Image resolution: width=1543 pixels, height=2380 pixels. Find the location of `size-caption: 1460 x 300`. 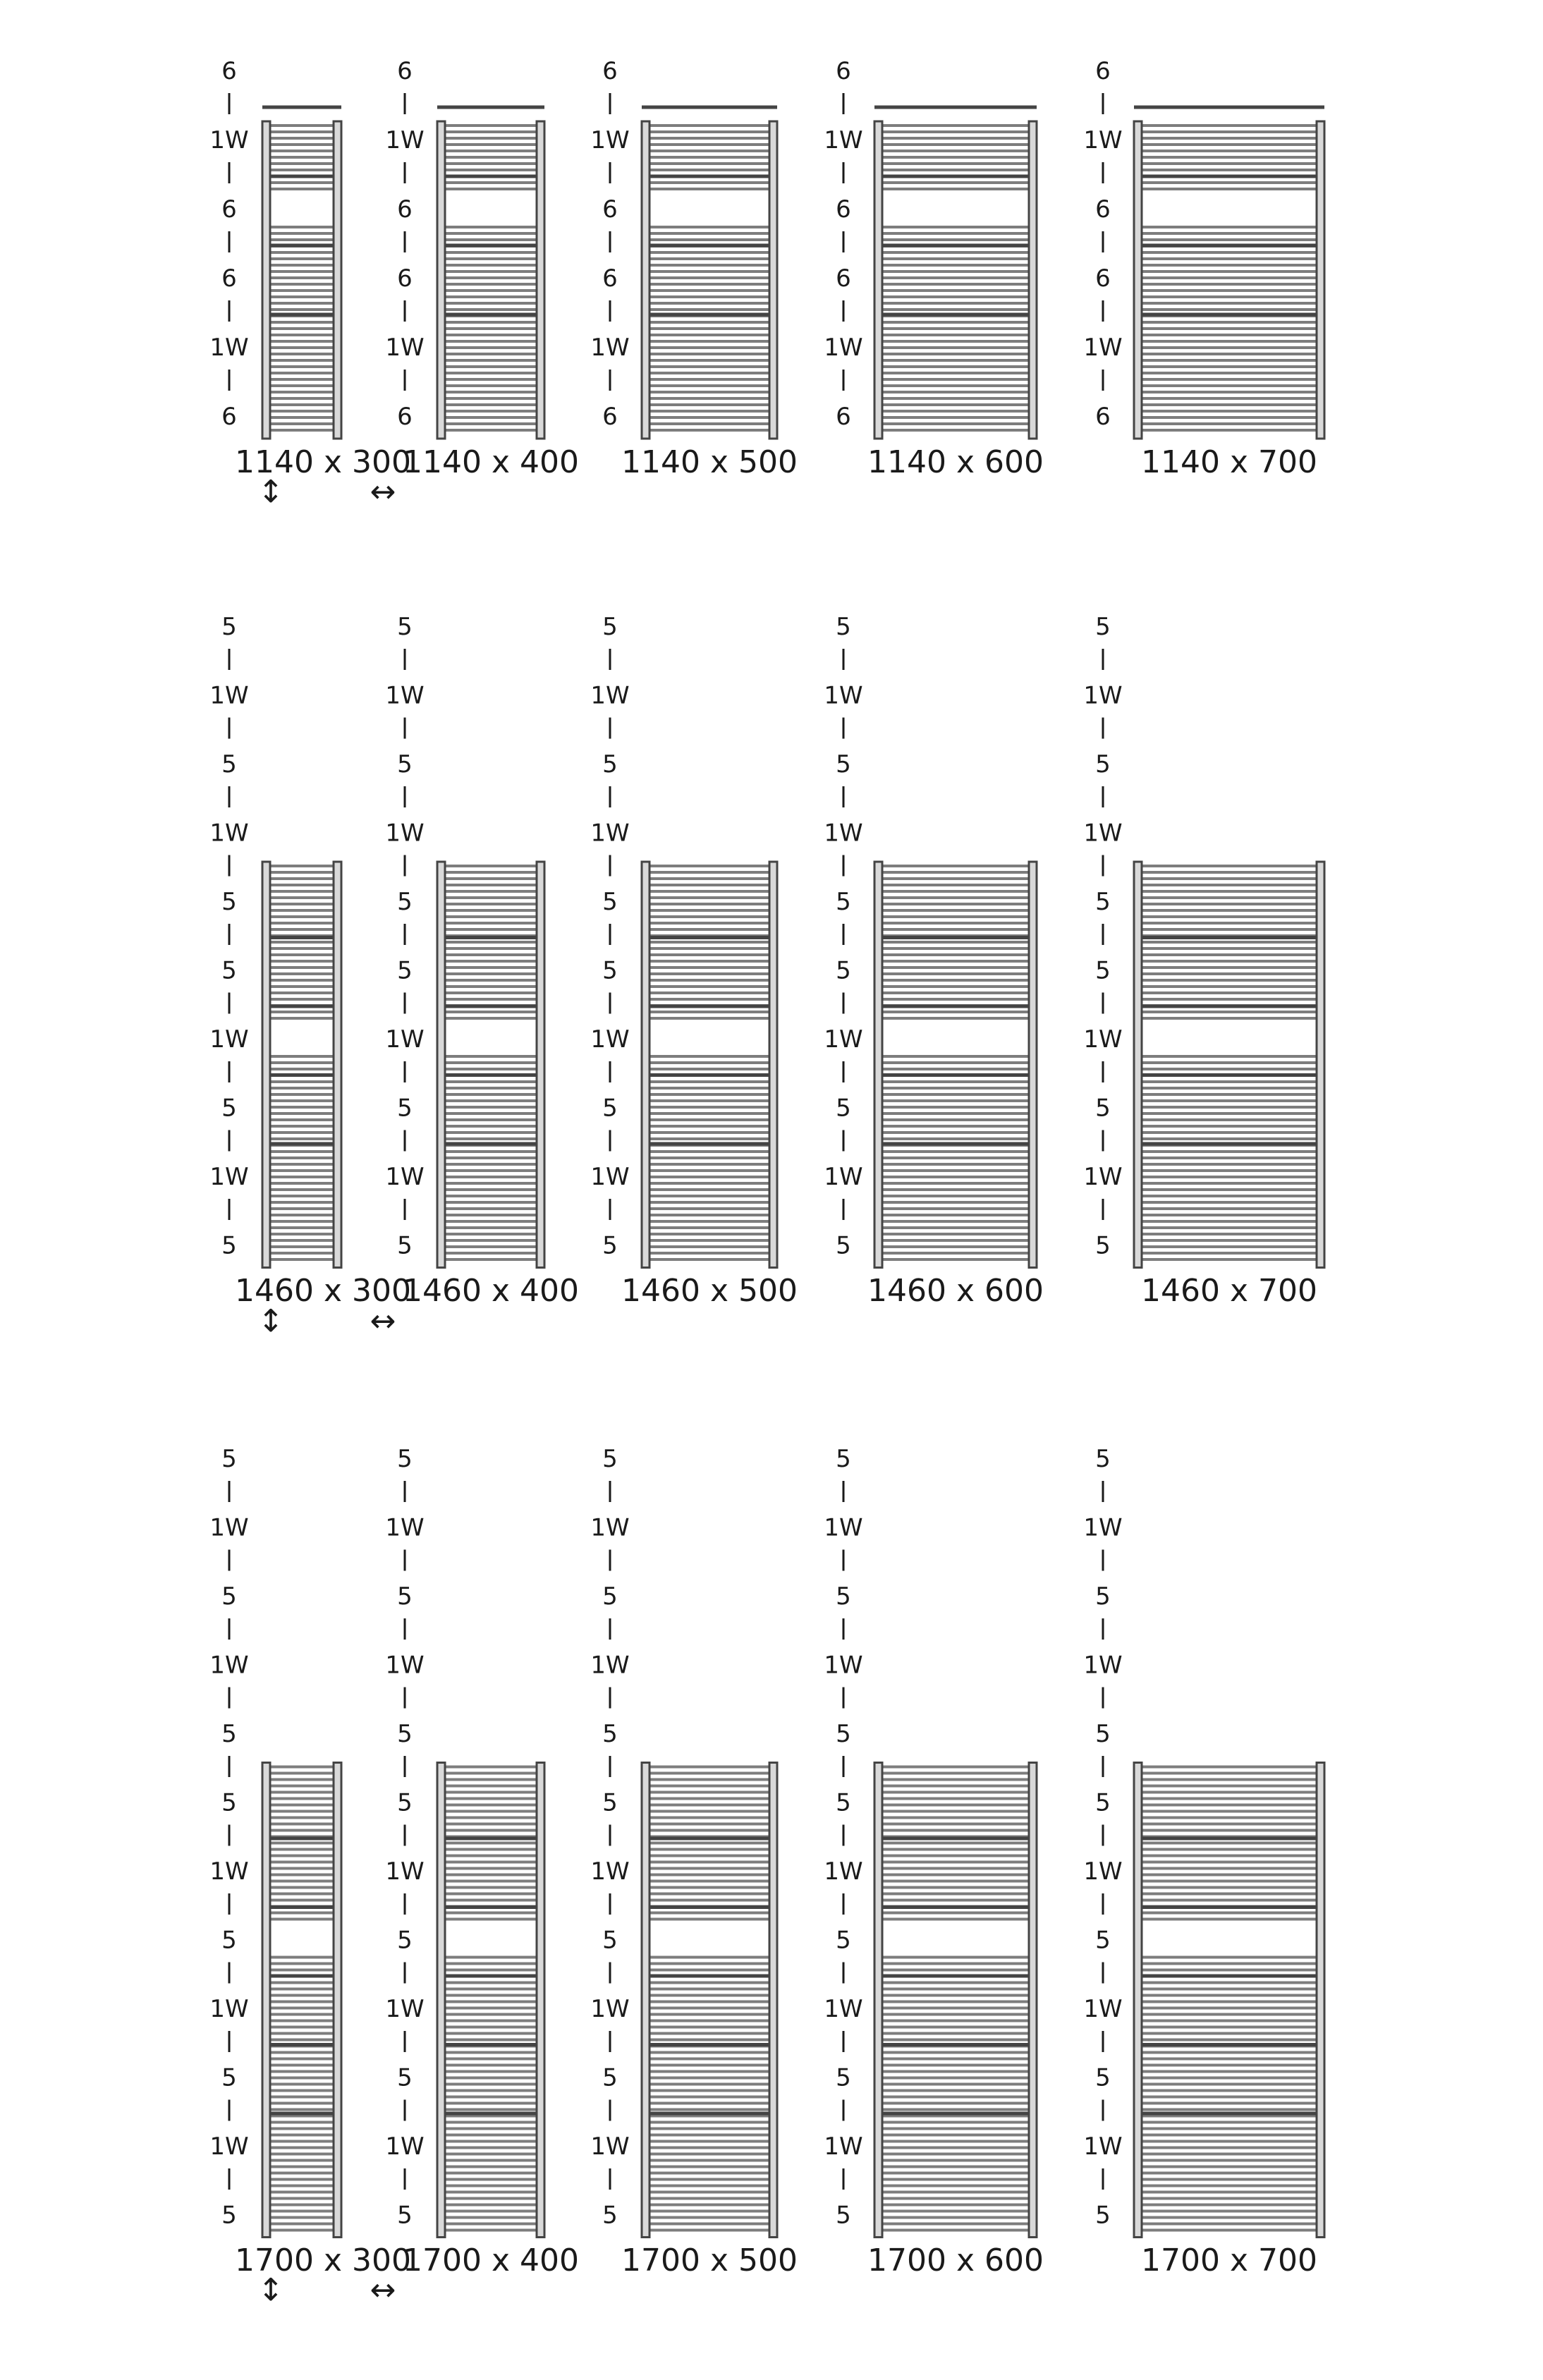

size-caption: 1460 x 300 is located at coordinates (323, 1291).